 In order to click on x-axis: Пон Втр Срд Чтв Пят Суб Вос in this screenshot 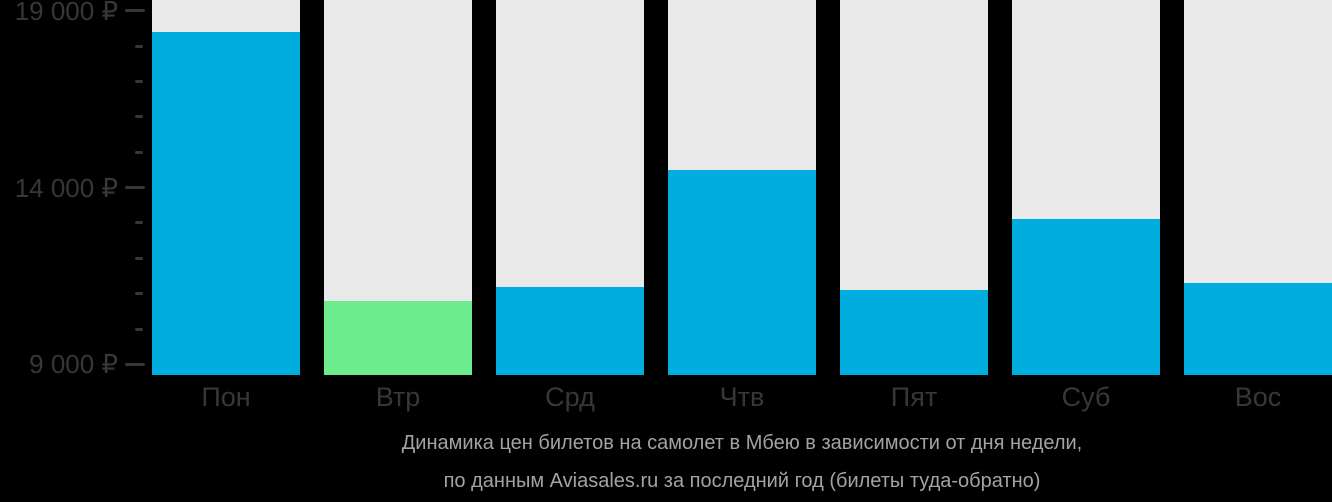, I will do `click(742, 398)`.